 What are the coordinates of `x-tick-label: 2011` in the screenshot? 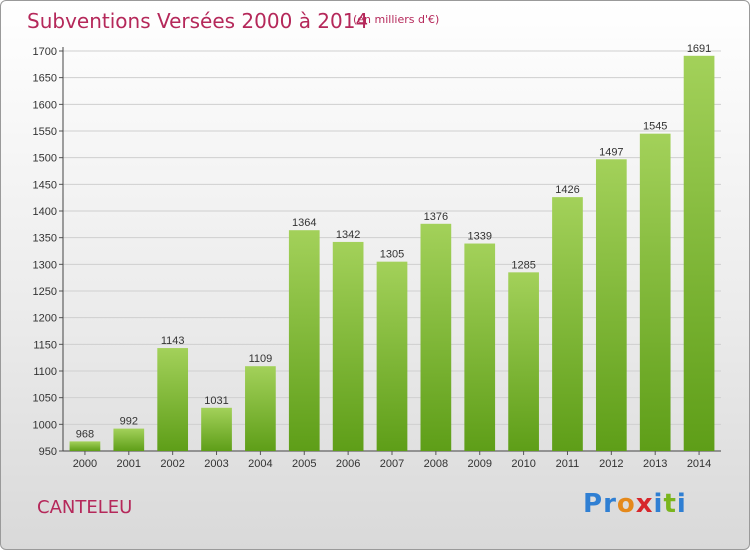 It's located at (568, 464).